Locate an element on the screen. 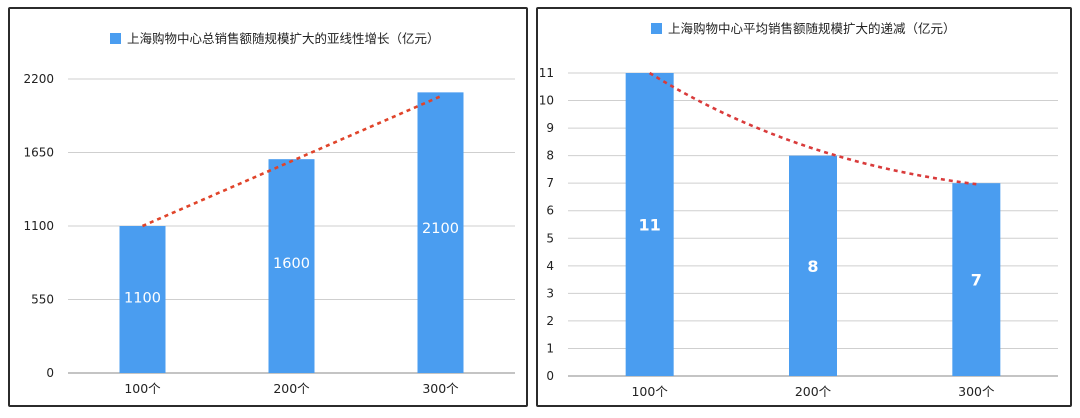  y-tick-label: 2 is located at coordinates (550, 321).